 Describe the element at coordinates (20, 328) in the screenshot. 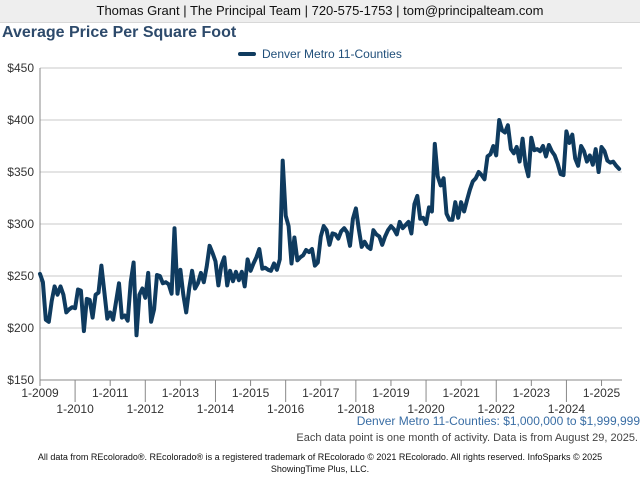

I see `y-tick-label: $200` at that location.